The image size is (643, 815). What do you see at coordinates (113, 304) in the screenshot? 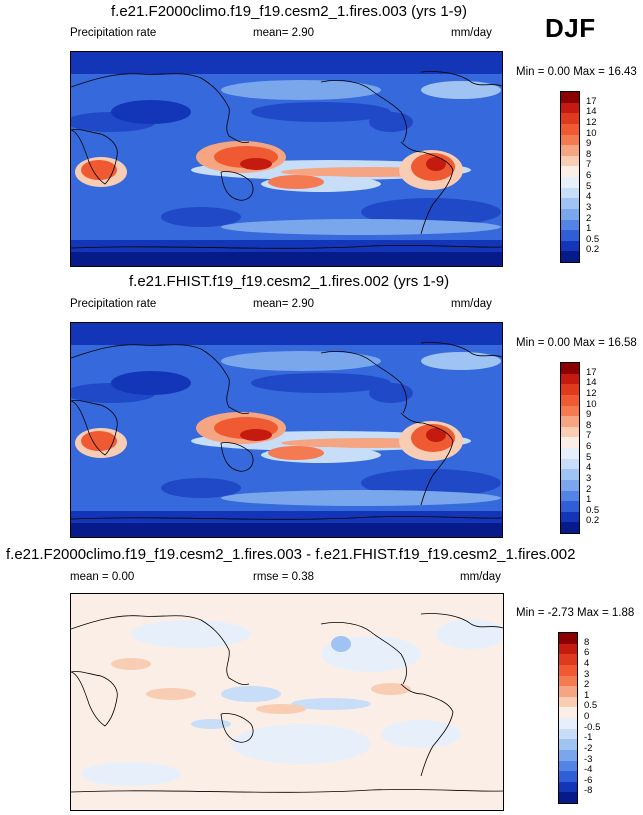
I see `panel-2-variable-label: Precipitation rate` at bounding box center [113, 304].